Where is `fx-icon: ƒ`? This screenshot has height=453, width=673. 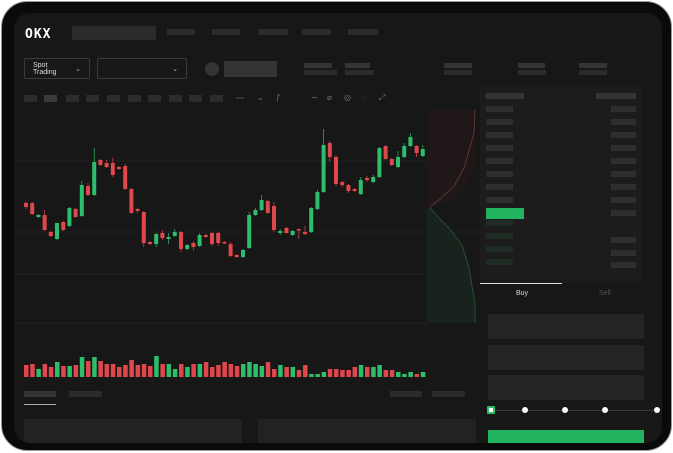 fx-icon: ƒ is located at coordinates (278, 97).